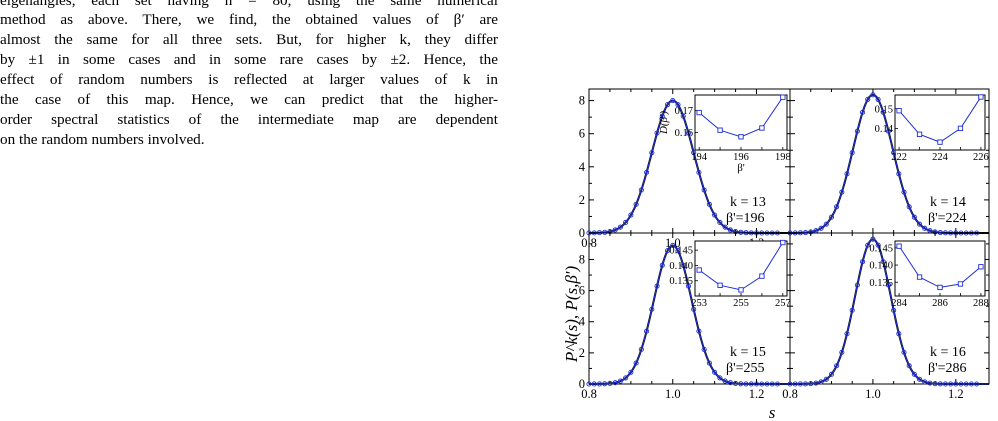  I want to click on x-tick-label: 1.2, so click(757, 394).